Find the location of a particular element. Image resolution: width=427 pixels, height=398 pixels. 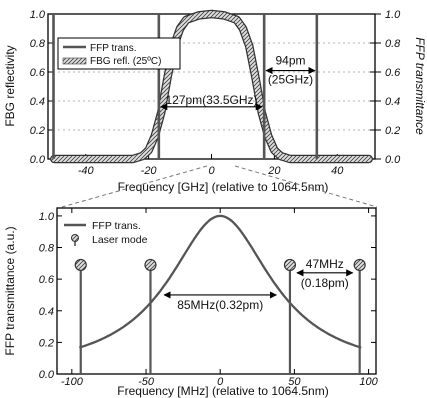

top-legend-fbg-swatch is located at coordinates (74, 61).